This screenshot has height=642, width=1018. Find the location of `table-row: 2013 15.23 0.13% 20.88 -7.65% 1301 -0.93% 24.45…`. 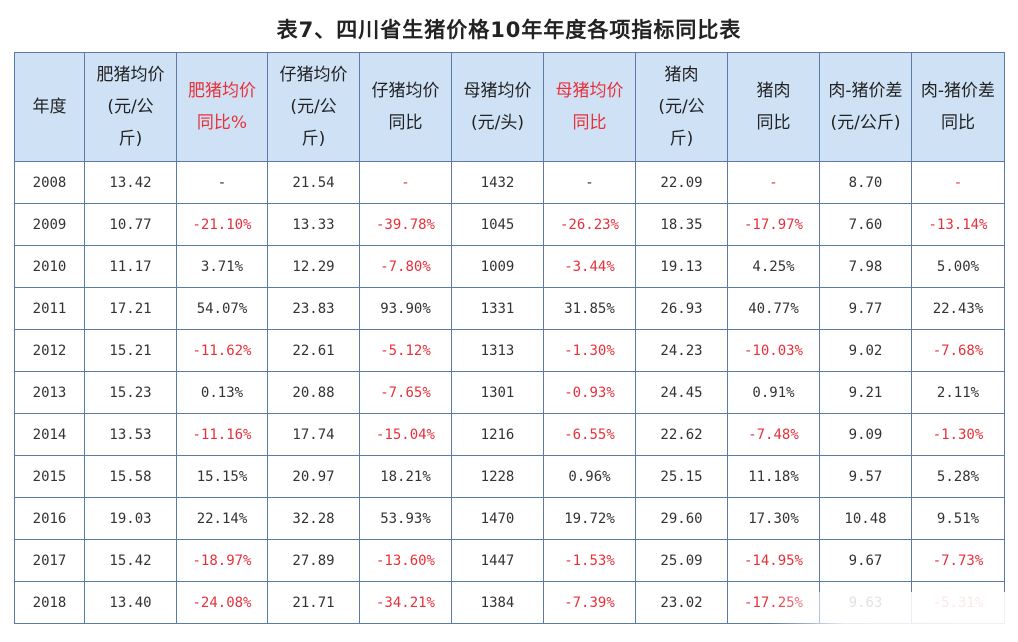

table-row: 2013 15.23 0.13% 20.88 -7.65% 1301 -0.93% 24.45… is located at coordinates (509, 392).